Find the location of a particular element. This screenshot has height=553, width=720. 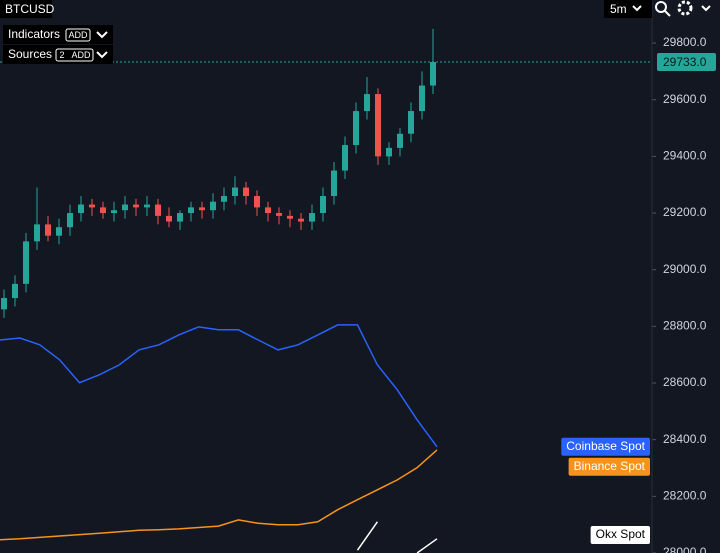

interval-caret is located at coordinates (637, 8).